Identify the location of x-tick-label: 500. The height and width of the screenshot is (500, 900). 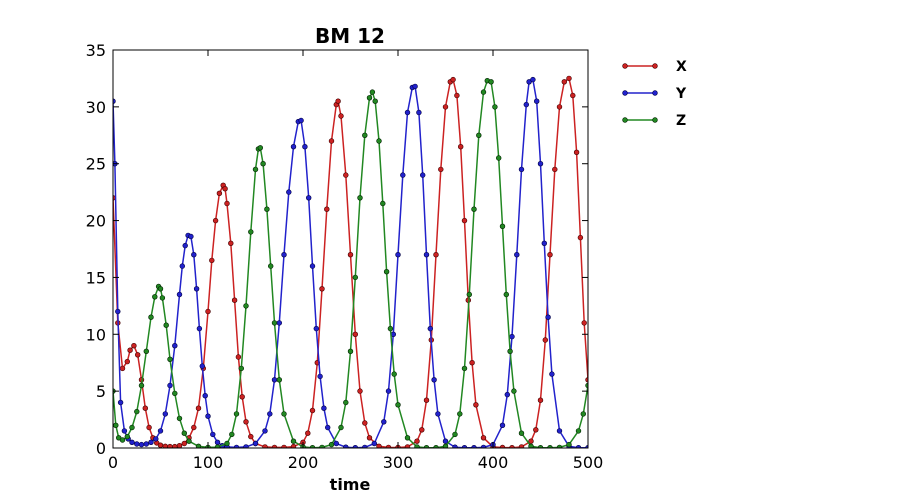
(588, 462).